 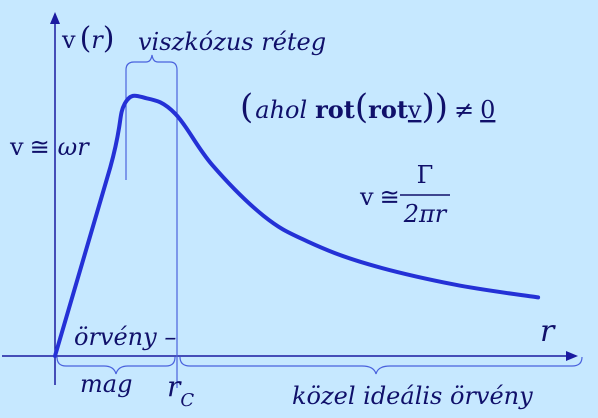 I want to click on y-axis-label: v (r), so click(x=87, y=38).